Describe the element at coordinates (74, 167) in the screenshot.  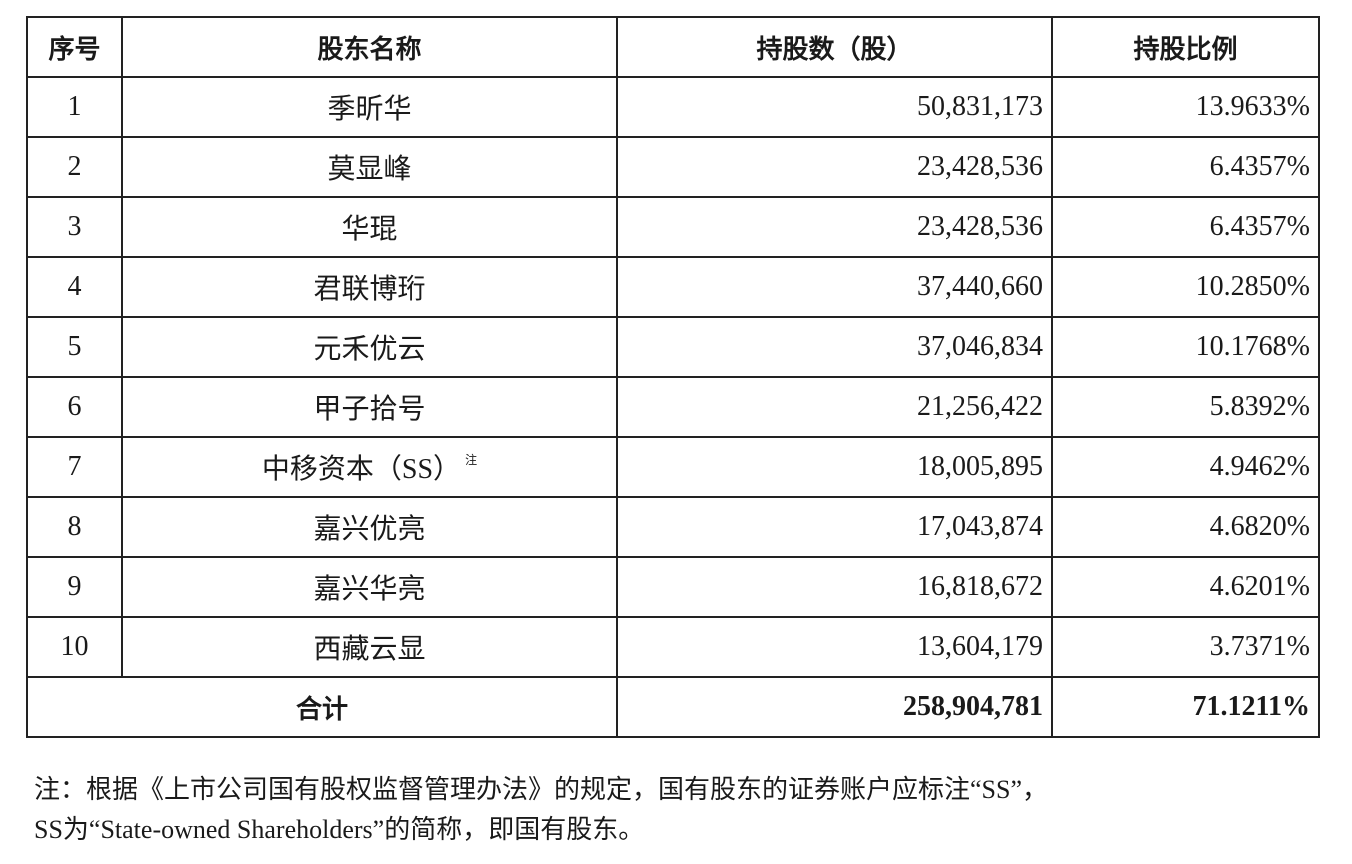
I see `row-no: 2` at that location.